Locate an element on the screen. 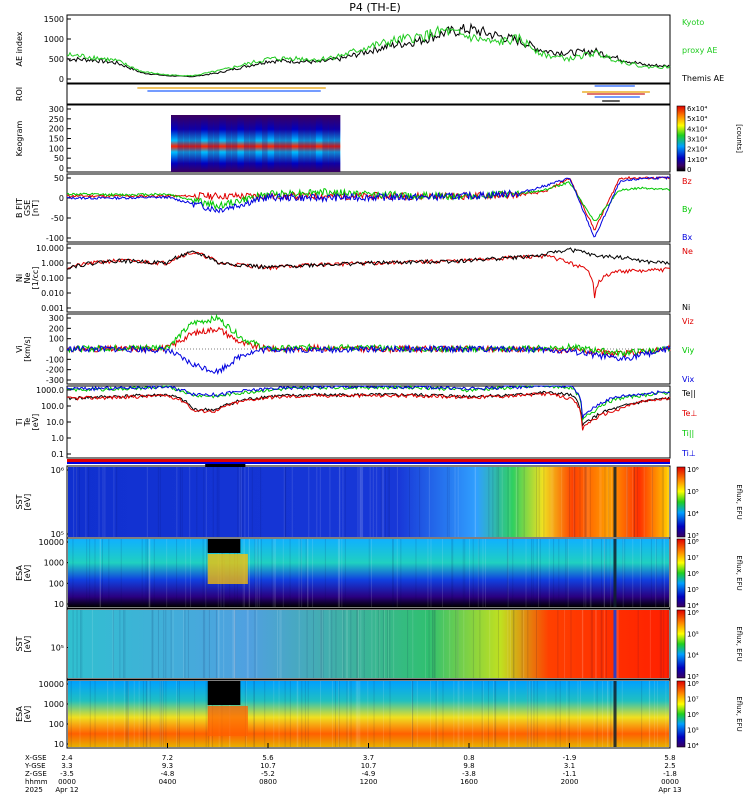  ytick-label-ae: 500 is located at coordinates (56, 59).